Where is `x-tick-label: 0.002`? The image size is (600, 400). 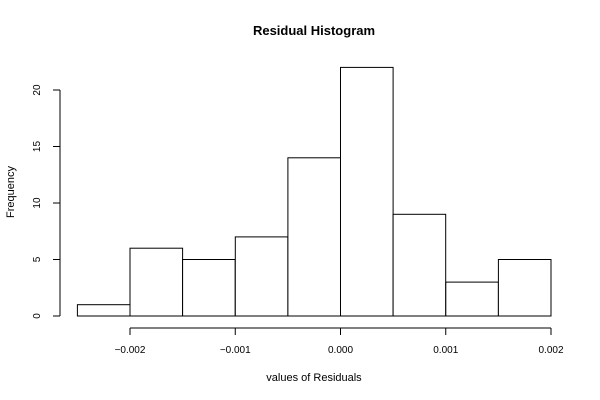
x-tick-label: 0.002 is located at coordinates (550, 350).